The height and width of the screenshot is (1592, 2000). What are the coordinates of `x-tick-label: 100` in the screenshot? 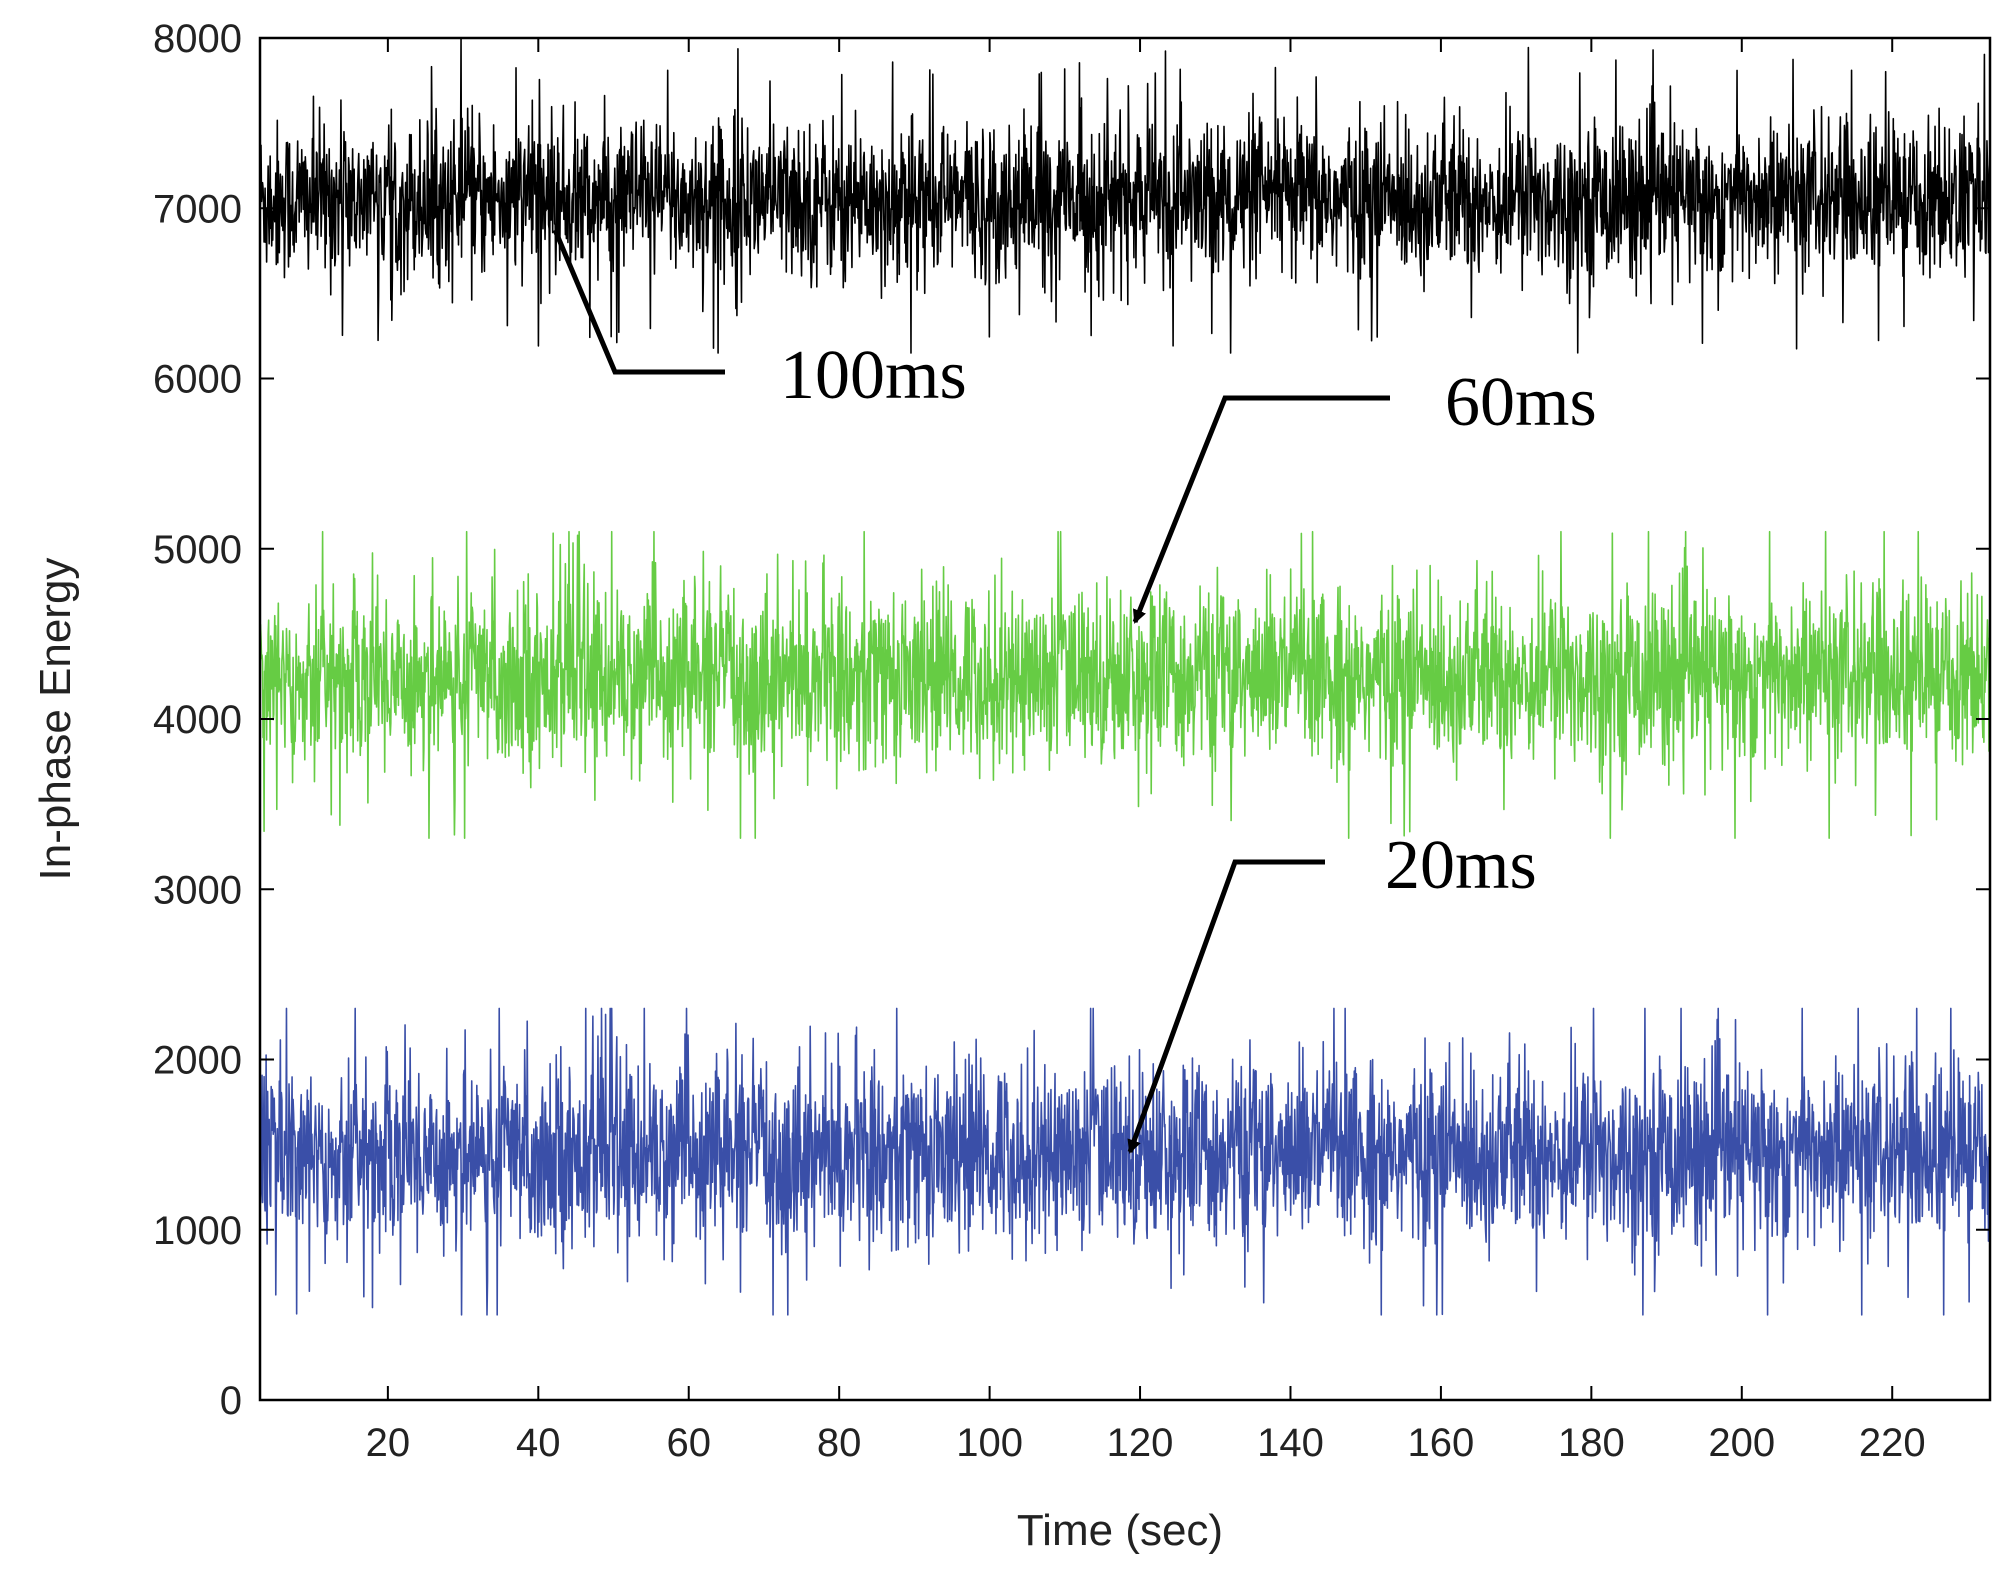 It's located at (989, 1443).